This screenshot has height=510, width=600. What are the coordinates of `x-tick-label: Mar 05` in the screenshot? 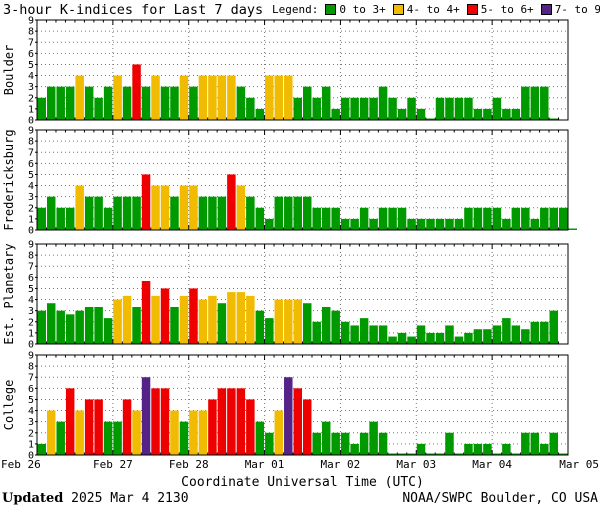 It's located at (579, 464).